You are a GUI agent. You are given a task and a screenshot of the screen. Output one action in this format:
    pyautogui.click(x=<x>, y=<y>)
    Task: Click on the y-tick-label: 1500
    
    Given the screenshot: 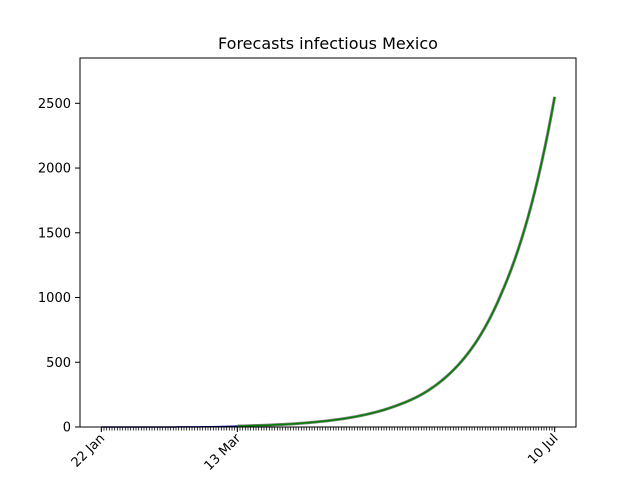 What is the action you would take?
    pyautogui.click(x=54, y=233)
    